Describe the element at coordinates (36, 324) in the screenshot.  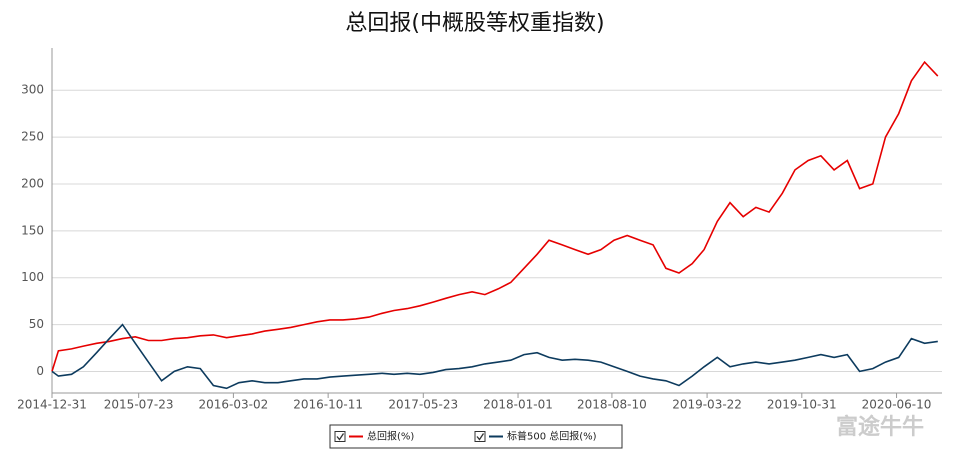
I see `y-tick-label: 50` at that location.